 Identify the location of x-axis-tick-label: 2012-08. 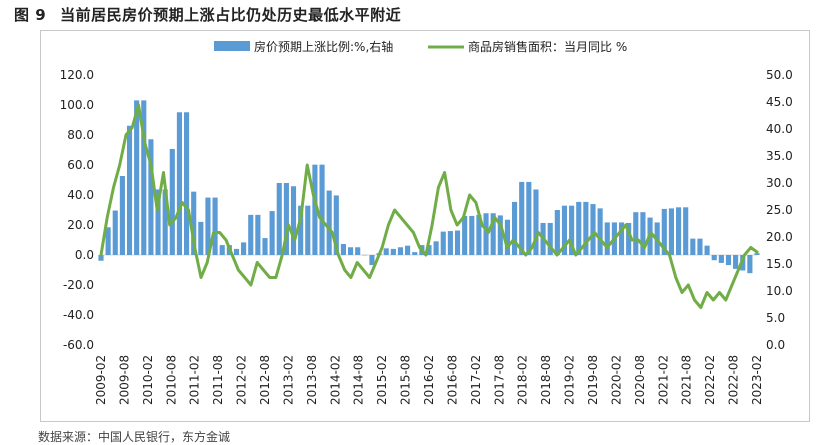
(265, 380).